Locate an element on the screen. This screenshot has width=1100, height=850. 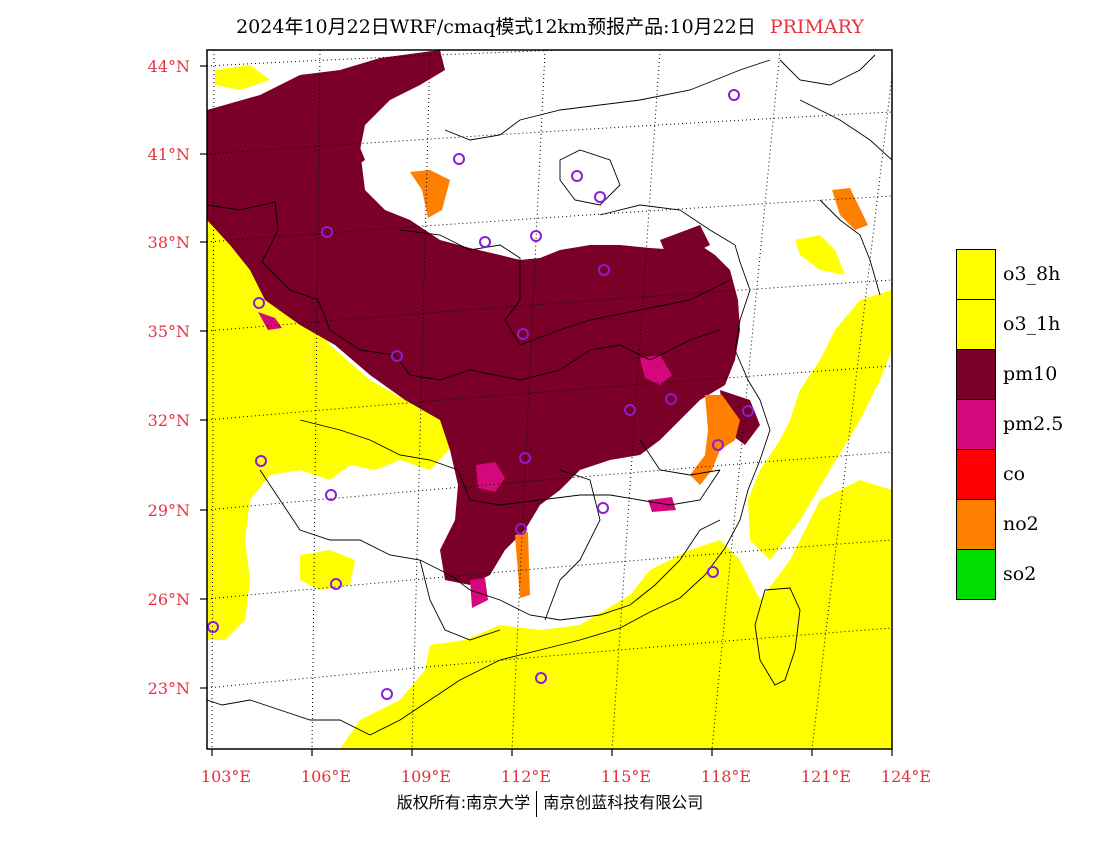
legend-label: co is located at coordinates (1014, 474).